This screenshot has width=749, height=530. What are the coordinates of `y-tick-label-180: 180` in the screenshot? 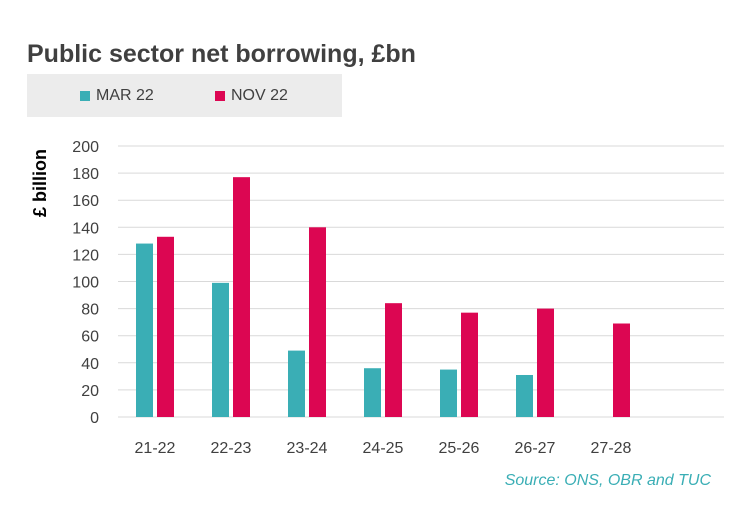 It's located at (85, 174).